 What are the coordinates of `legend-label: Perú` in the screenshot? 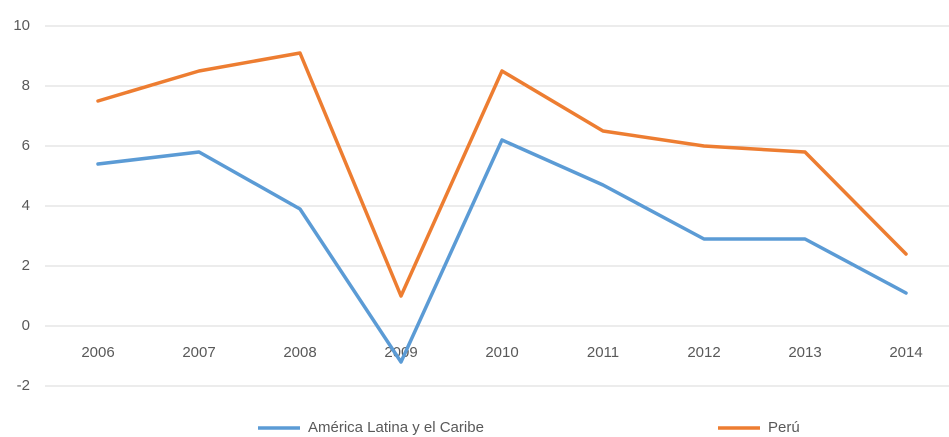 It's located at (784, 427).